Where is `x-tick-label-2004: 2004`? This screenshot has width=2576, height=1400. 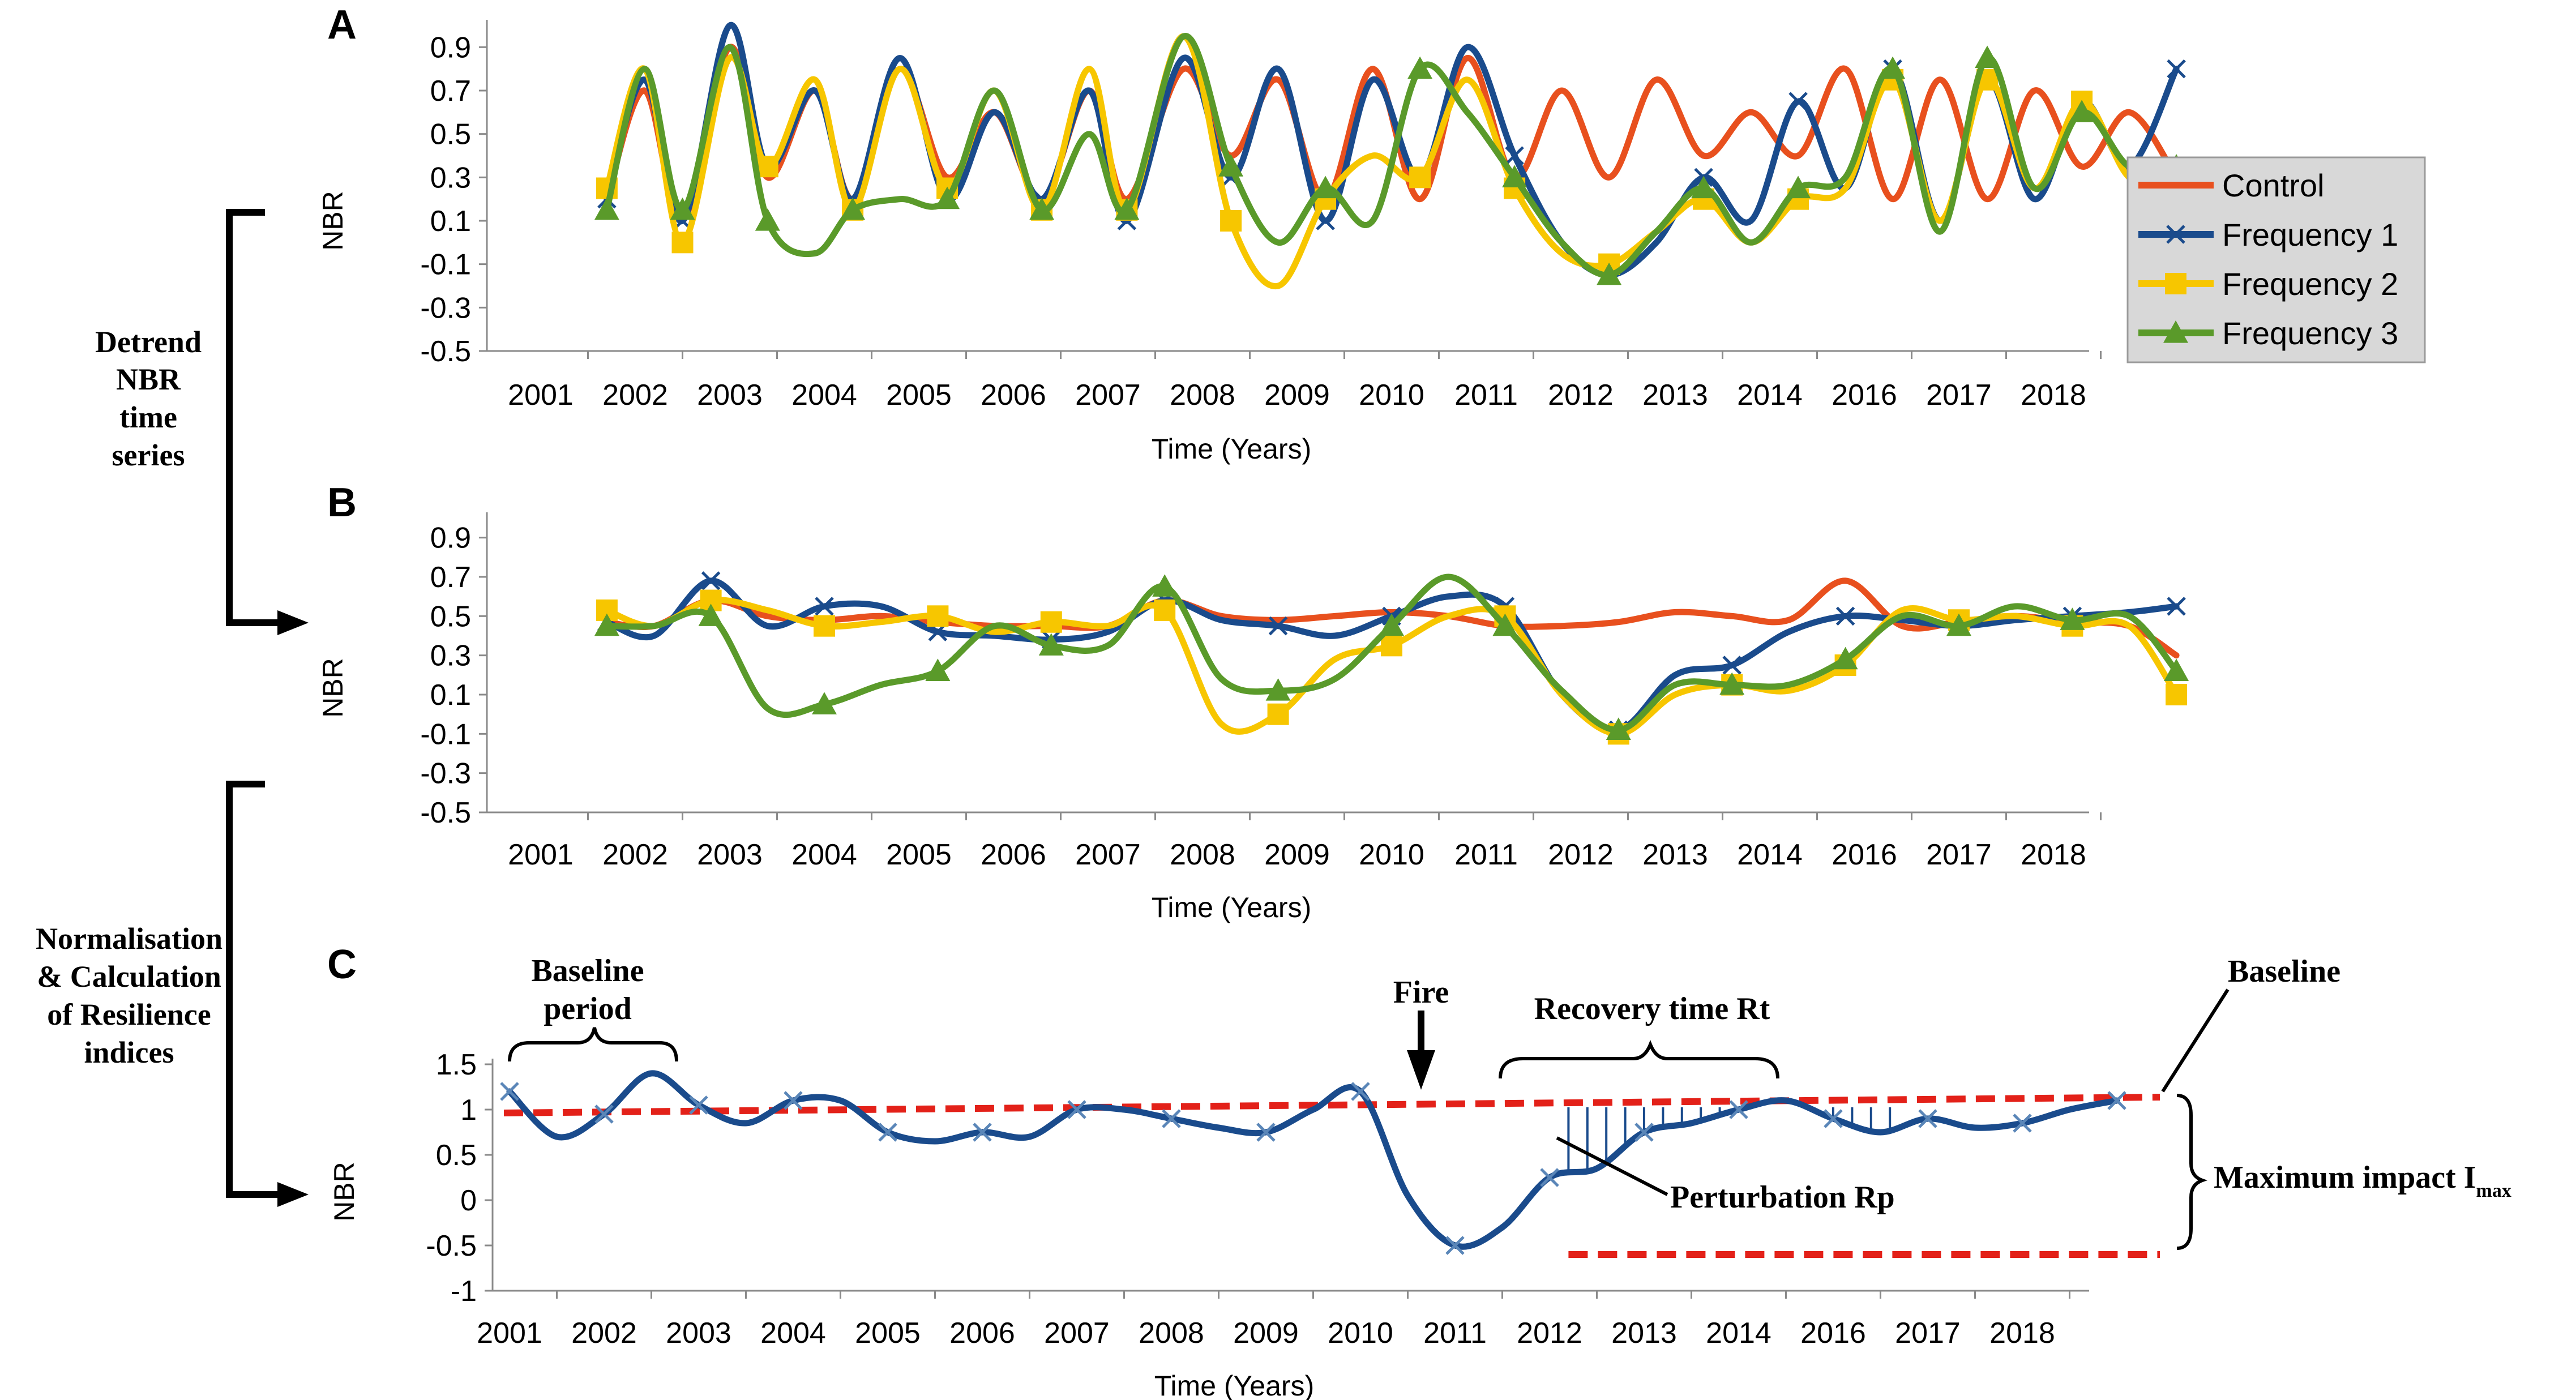 x-tick-label-2004: 2004 is located at coordinates (824, 854).